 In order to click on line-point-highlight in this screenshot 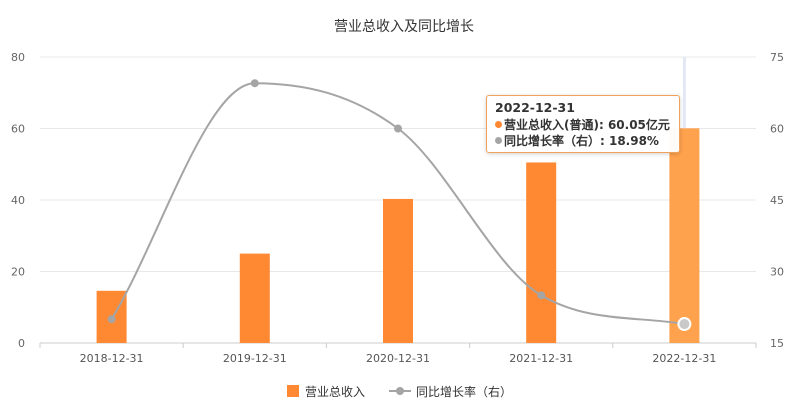, I will do `click(684, 324)`.